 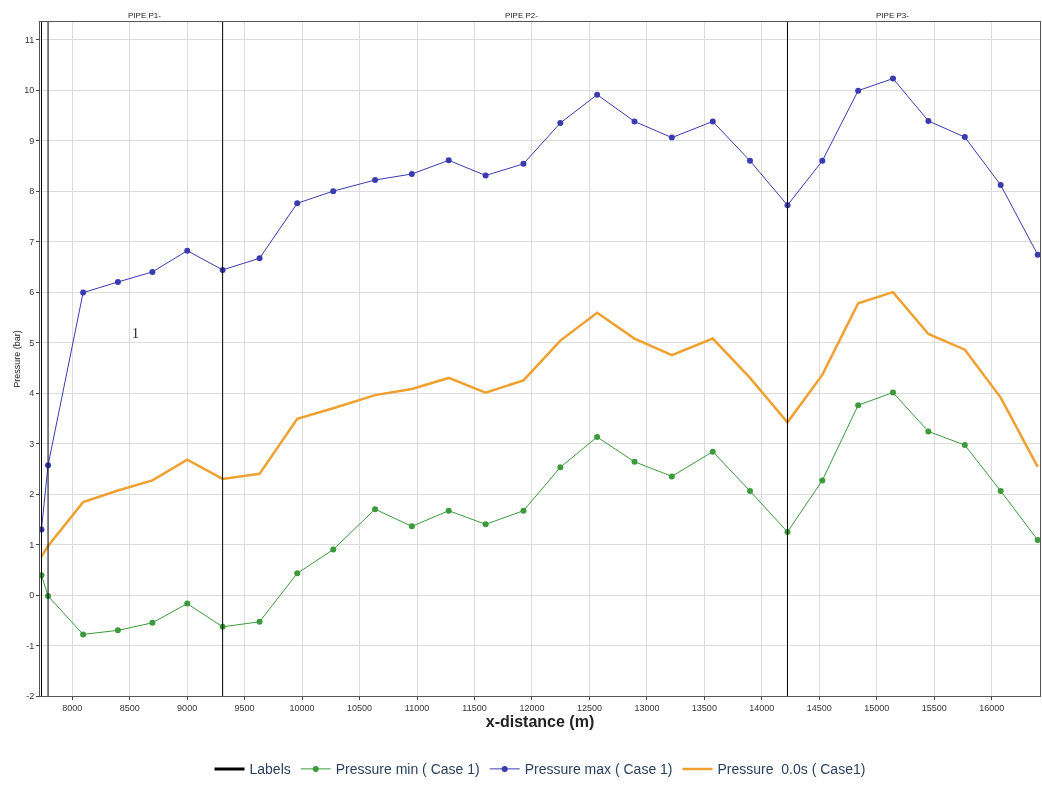 I want to click on legend-label: Labels, so click(x=270, y=769).